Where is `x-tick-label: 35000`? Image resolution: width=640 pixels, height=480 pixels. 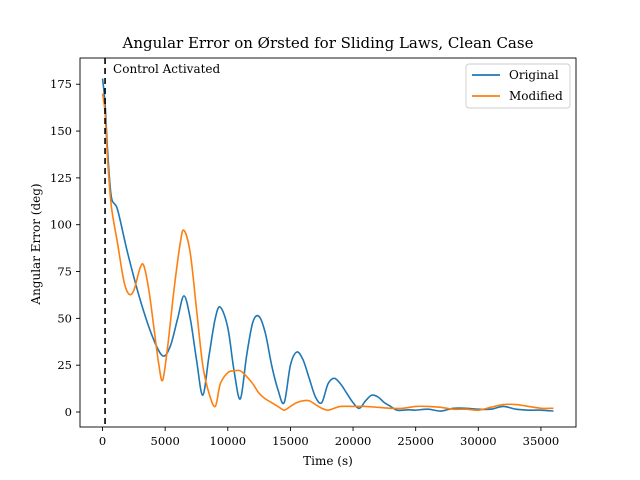
x-tick-label: 35000 is located at coordinates (541, 441).